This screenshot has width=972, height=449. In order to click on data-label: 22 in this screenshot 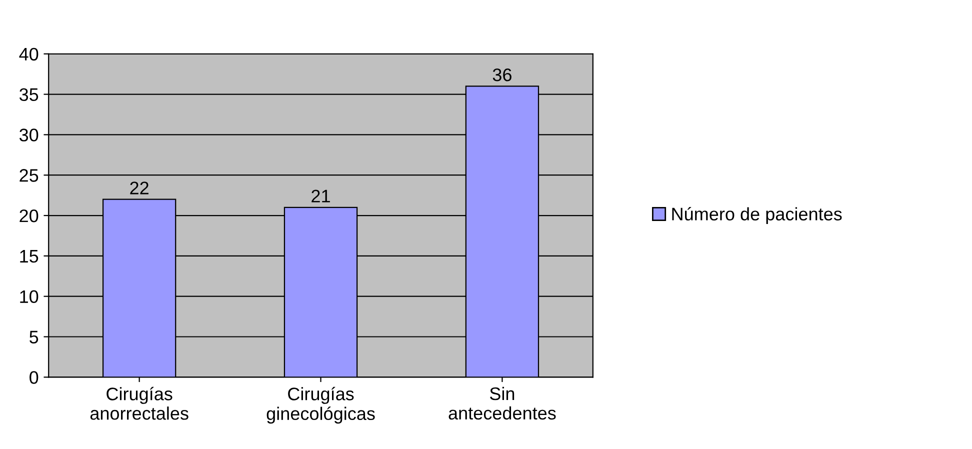, I will do `click(139, 188)`.